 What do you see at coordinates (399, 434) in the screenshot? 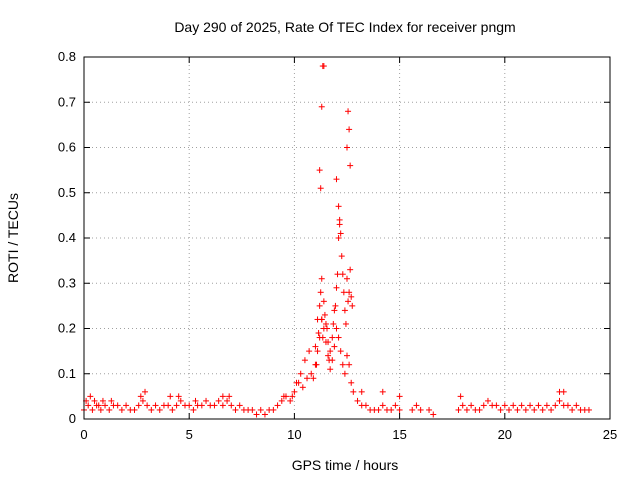
I see `x-tick-label: 15` at bounding box center [399, 434].